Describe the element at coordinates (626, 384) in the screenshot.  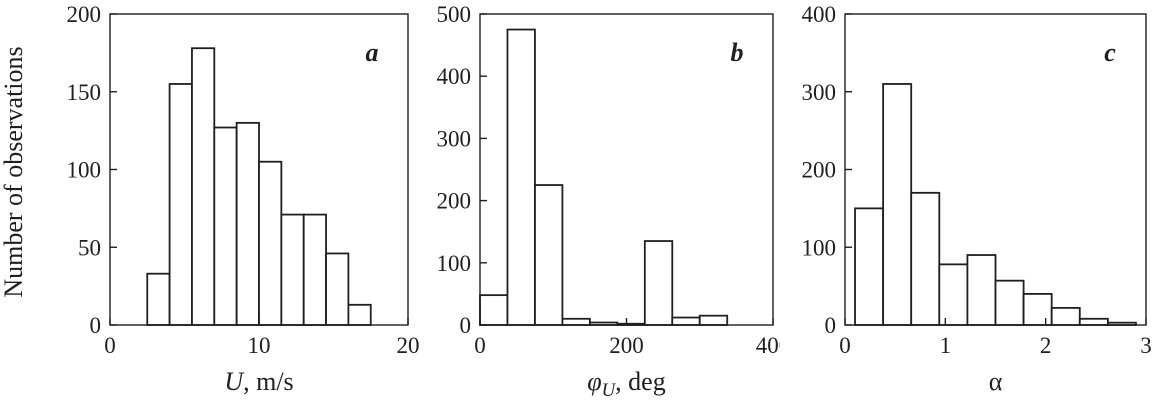
I see `x-axis-label: φU, deg` at that location.